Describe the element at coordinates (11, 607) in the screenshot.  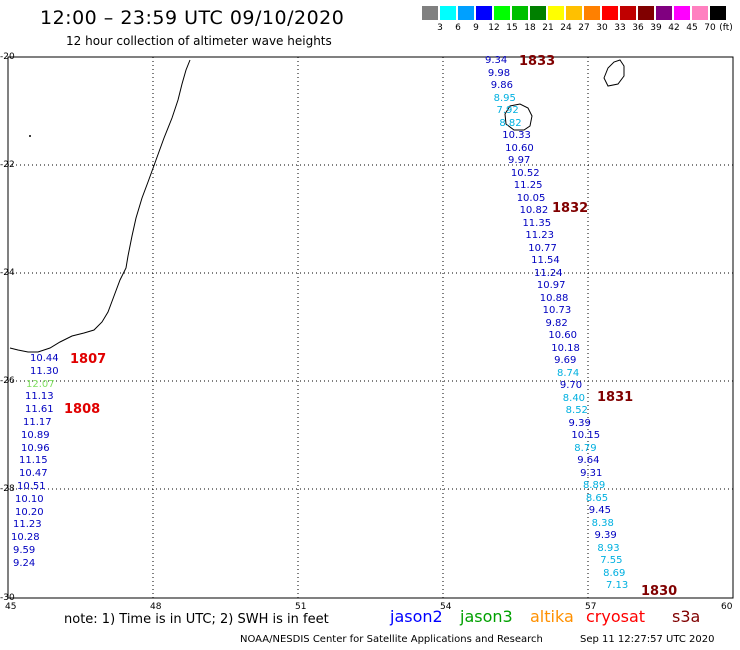
I see `x-tick-label: 45` at that location.